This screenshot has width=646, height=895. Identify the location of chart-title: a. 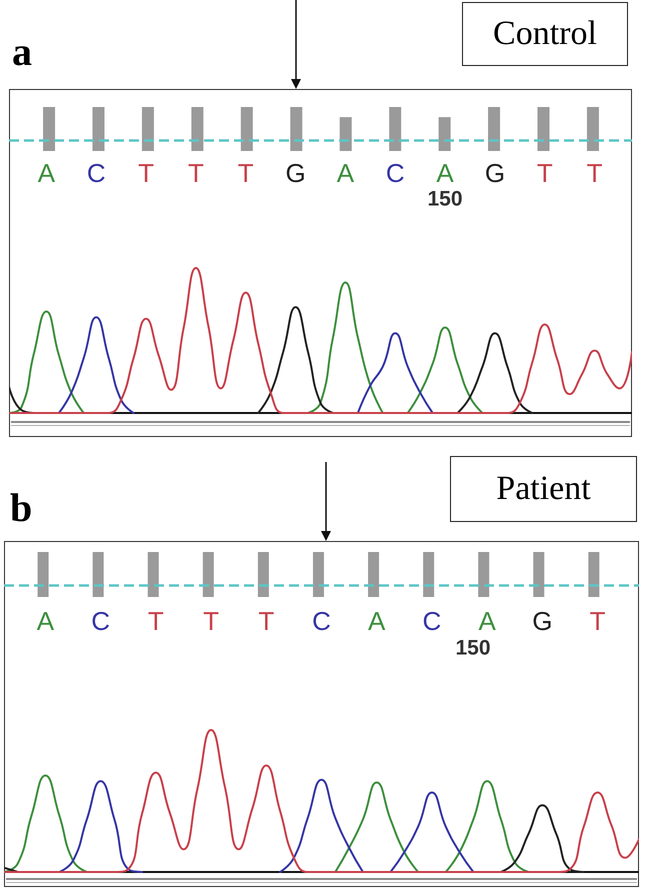
(22, 51).